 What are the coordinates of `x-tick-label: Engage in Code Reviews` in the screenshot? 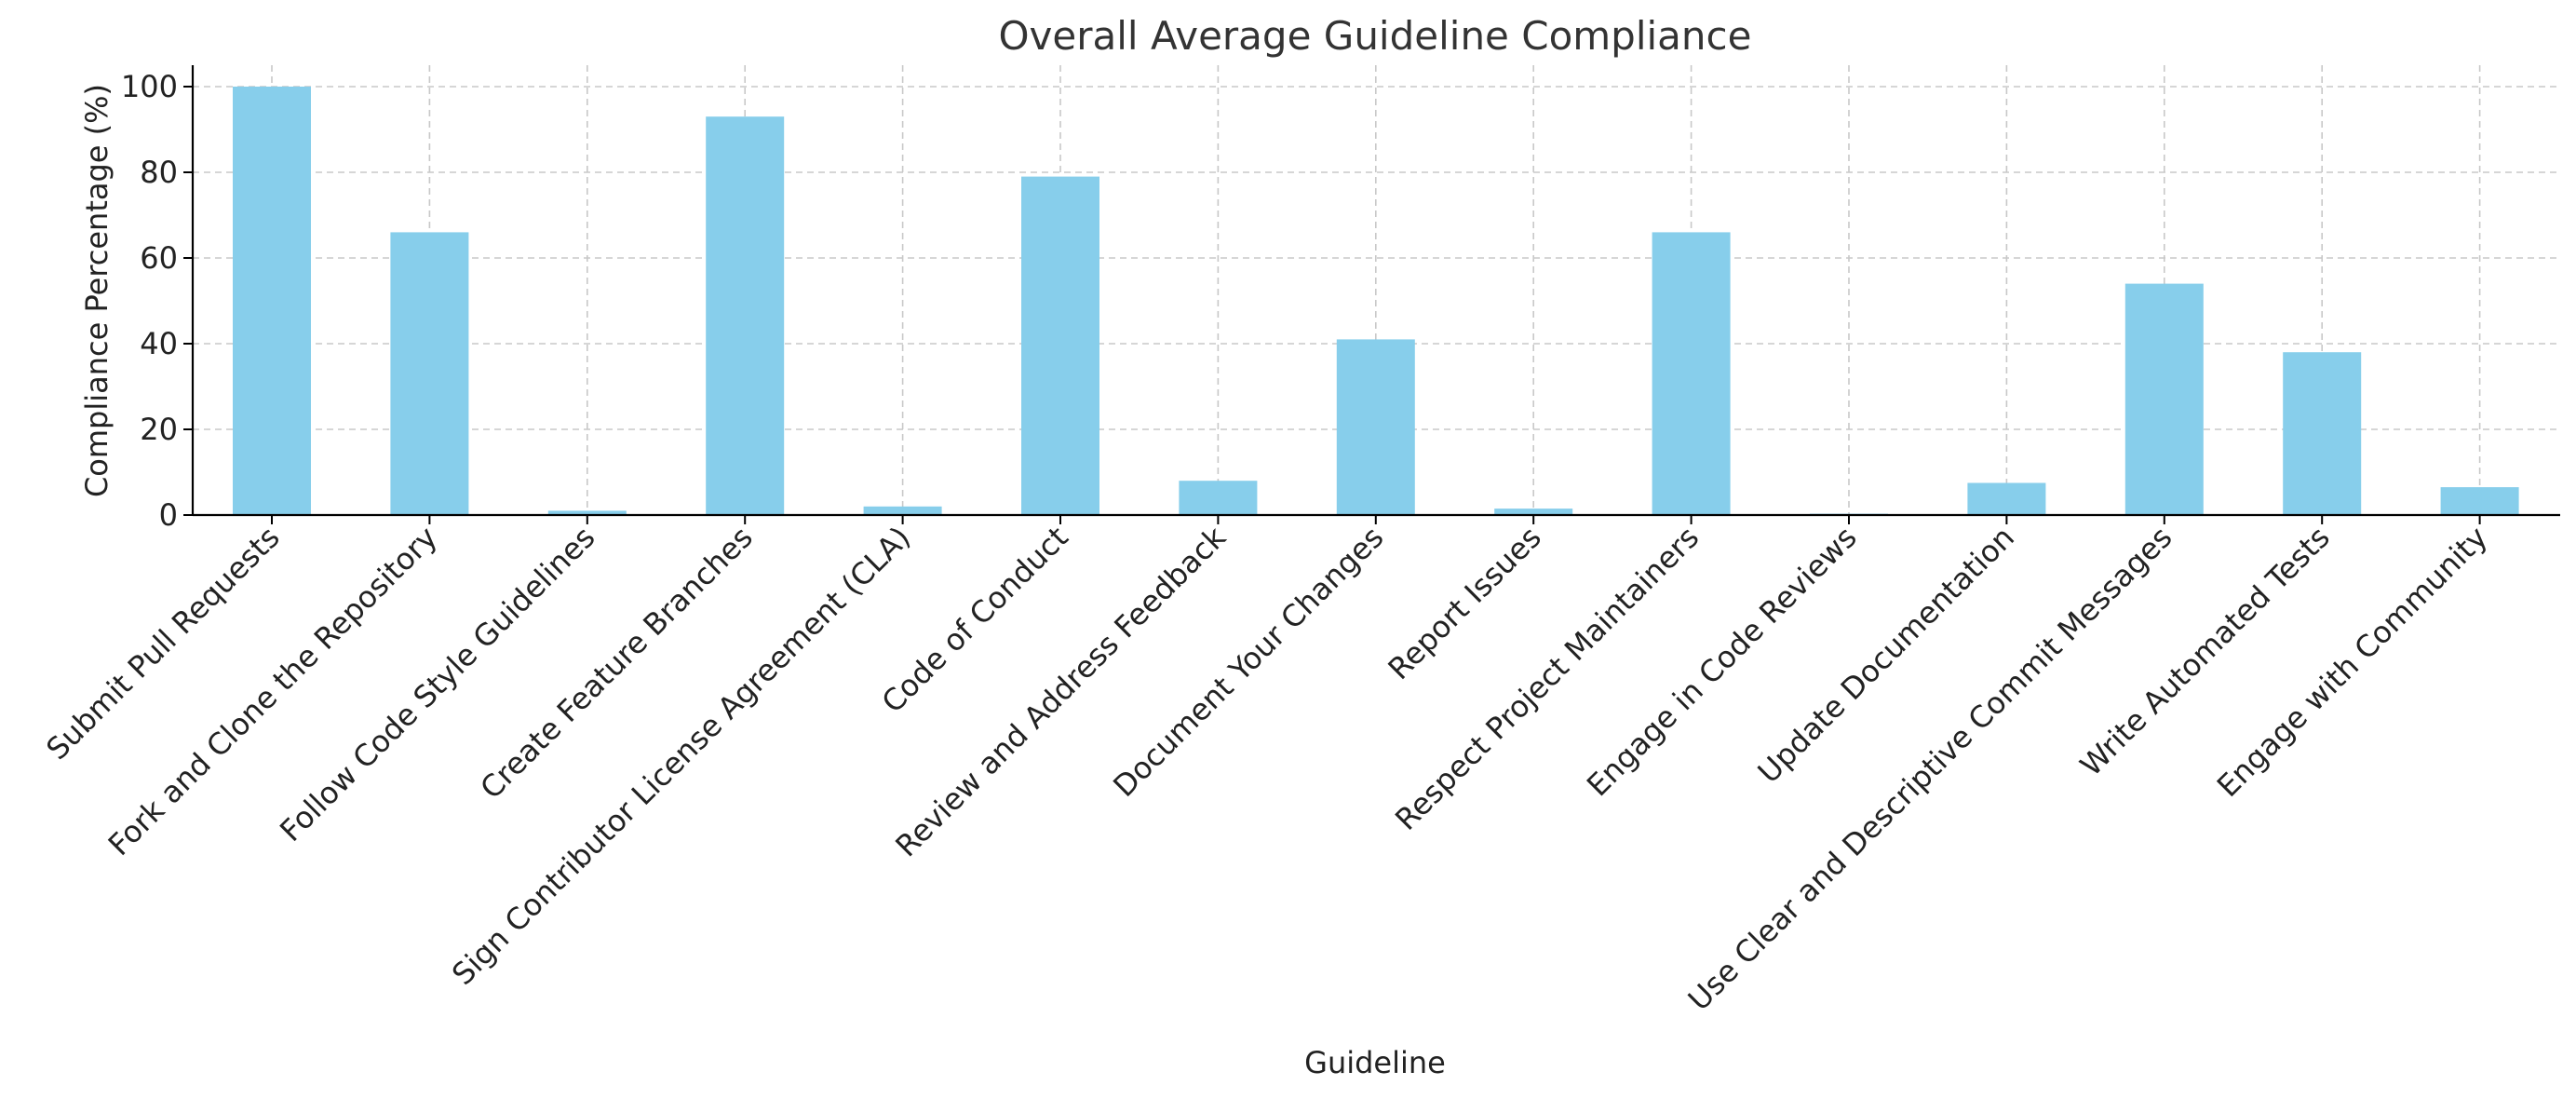 It's located at (1722, 662).